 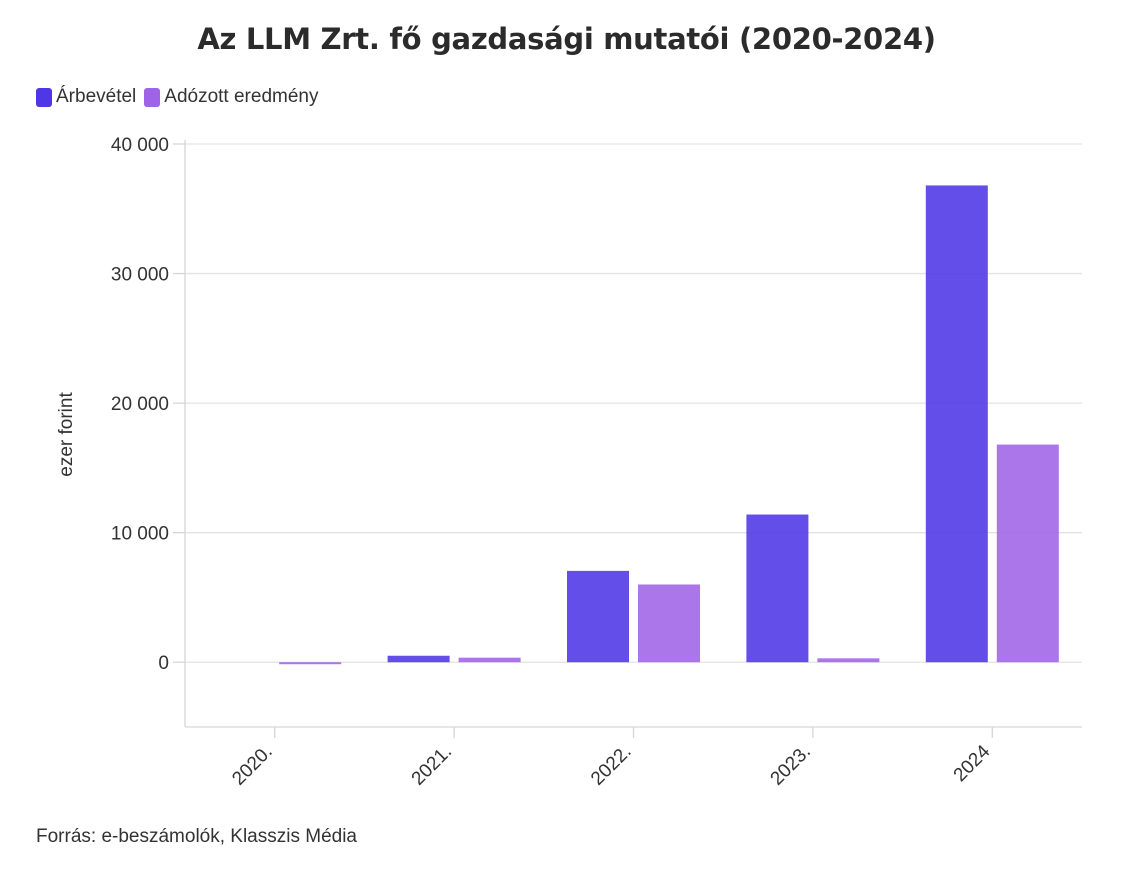 I want to click on legend-item-adozott-eredmeny: Adózott eredmény, so click(x=231, y=97).